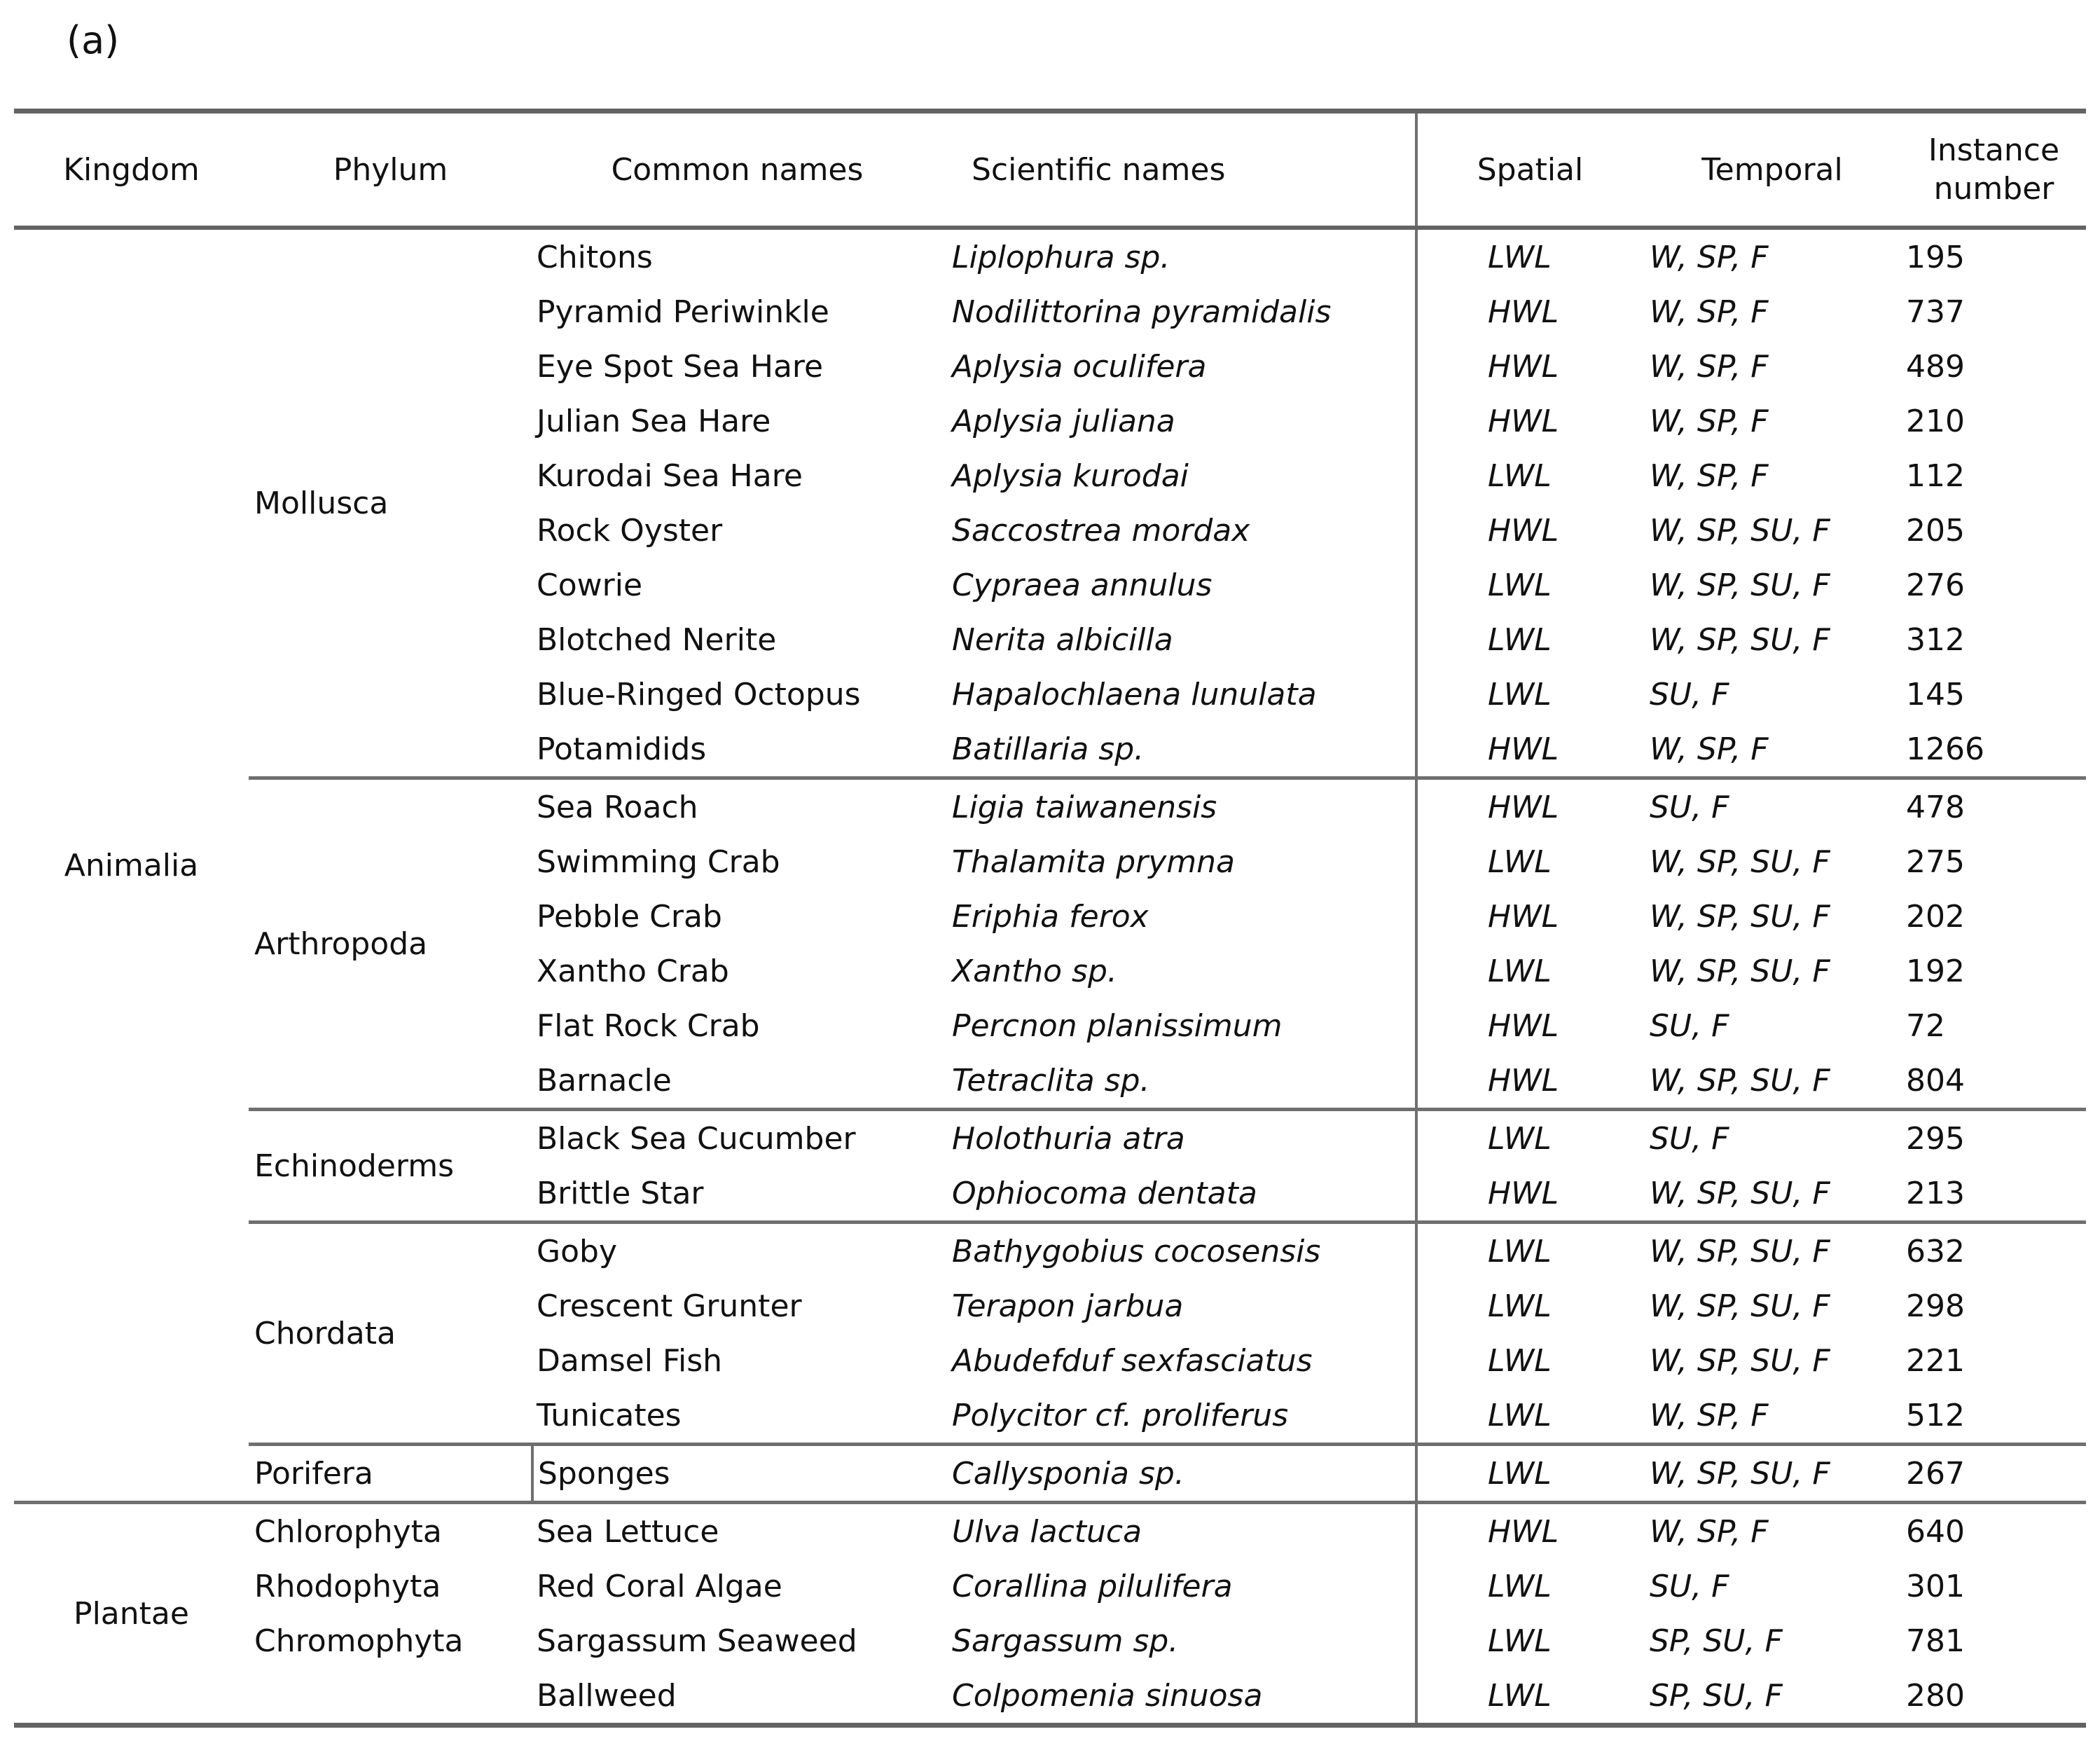 This screenshot has width=2100, height=1755. Describe the element at coordinates (1132, 1360) in the screenshot. I see `scientific-name-cell: Abudefduf sexfasciatus` at that location.